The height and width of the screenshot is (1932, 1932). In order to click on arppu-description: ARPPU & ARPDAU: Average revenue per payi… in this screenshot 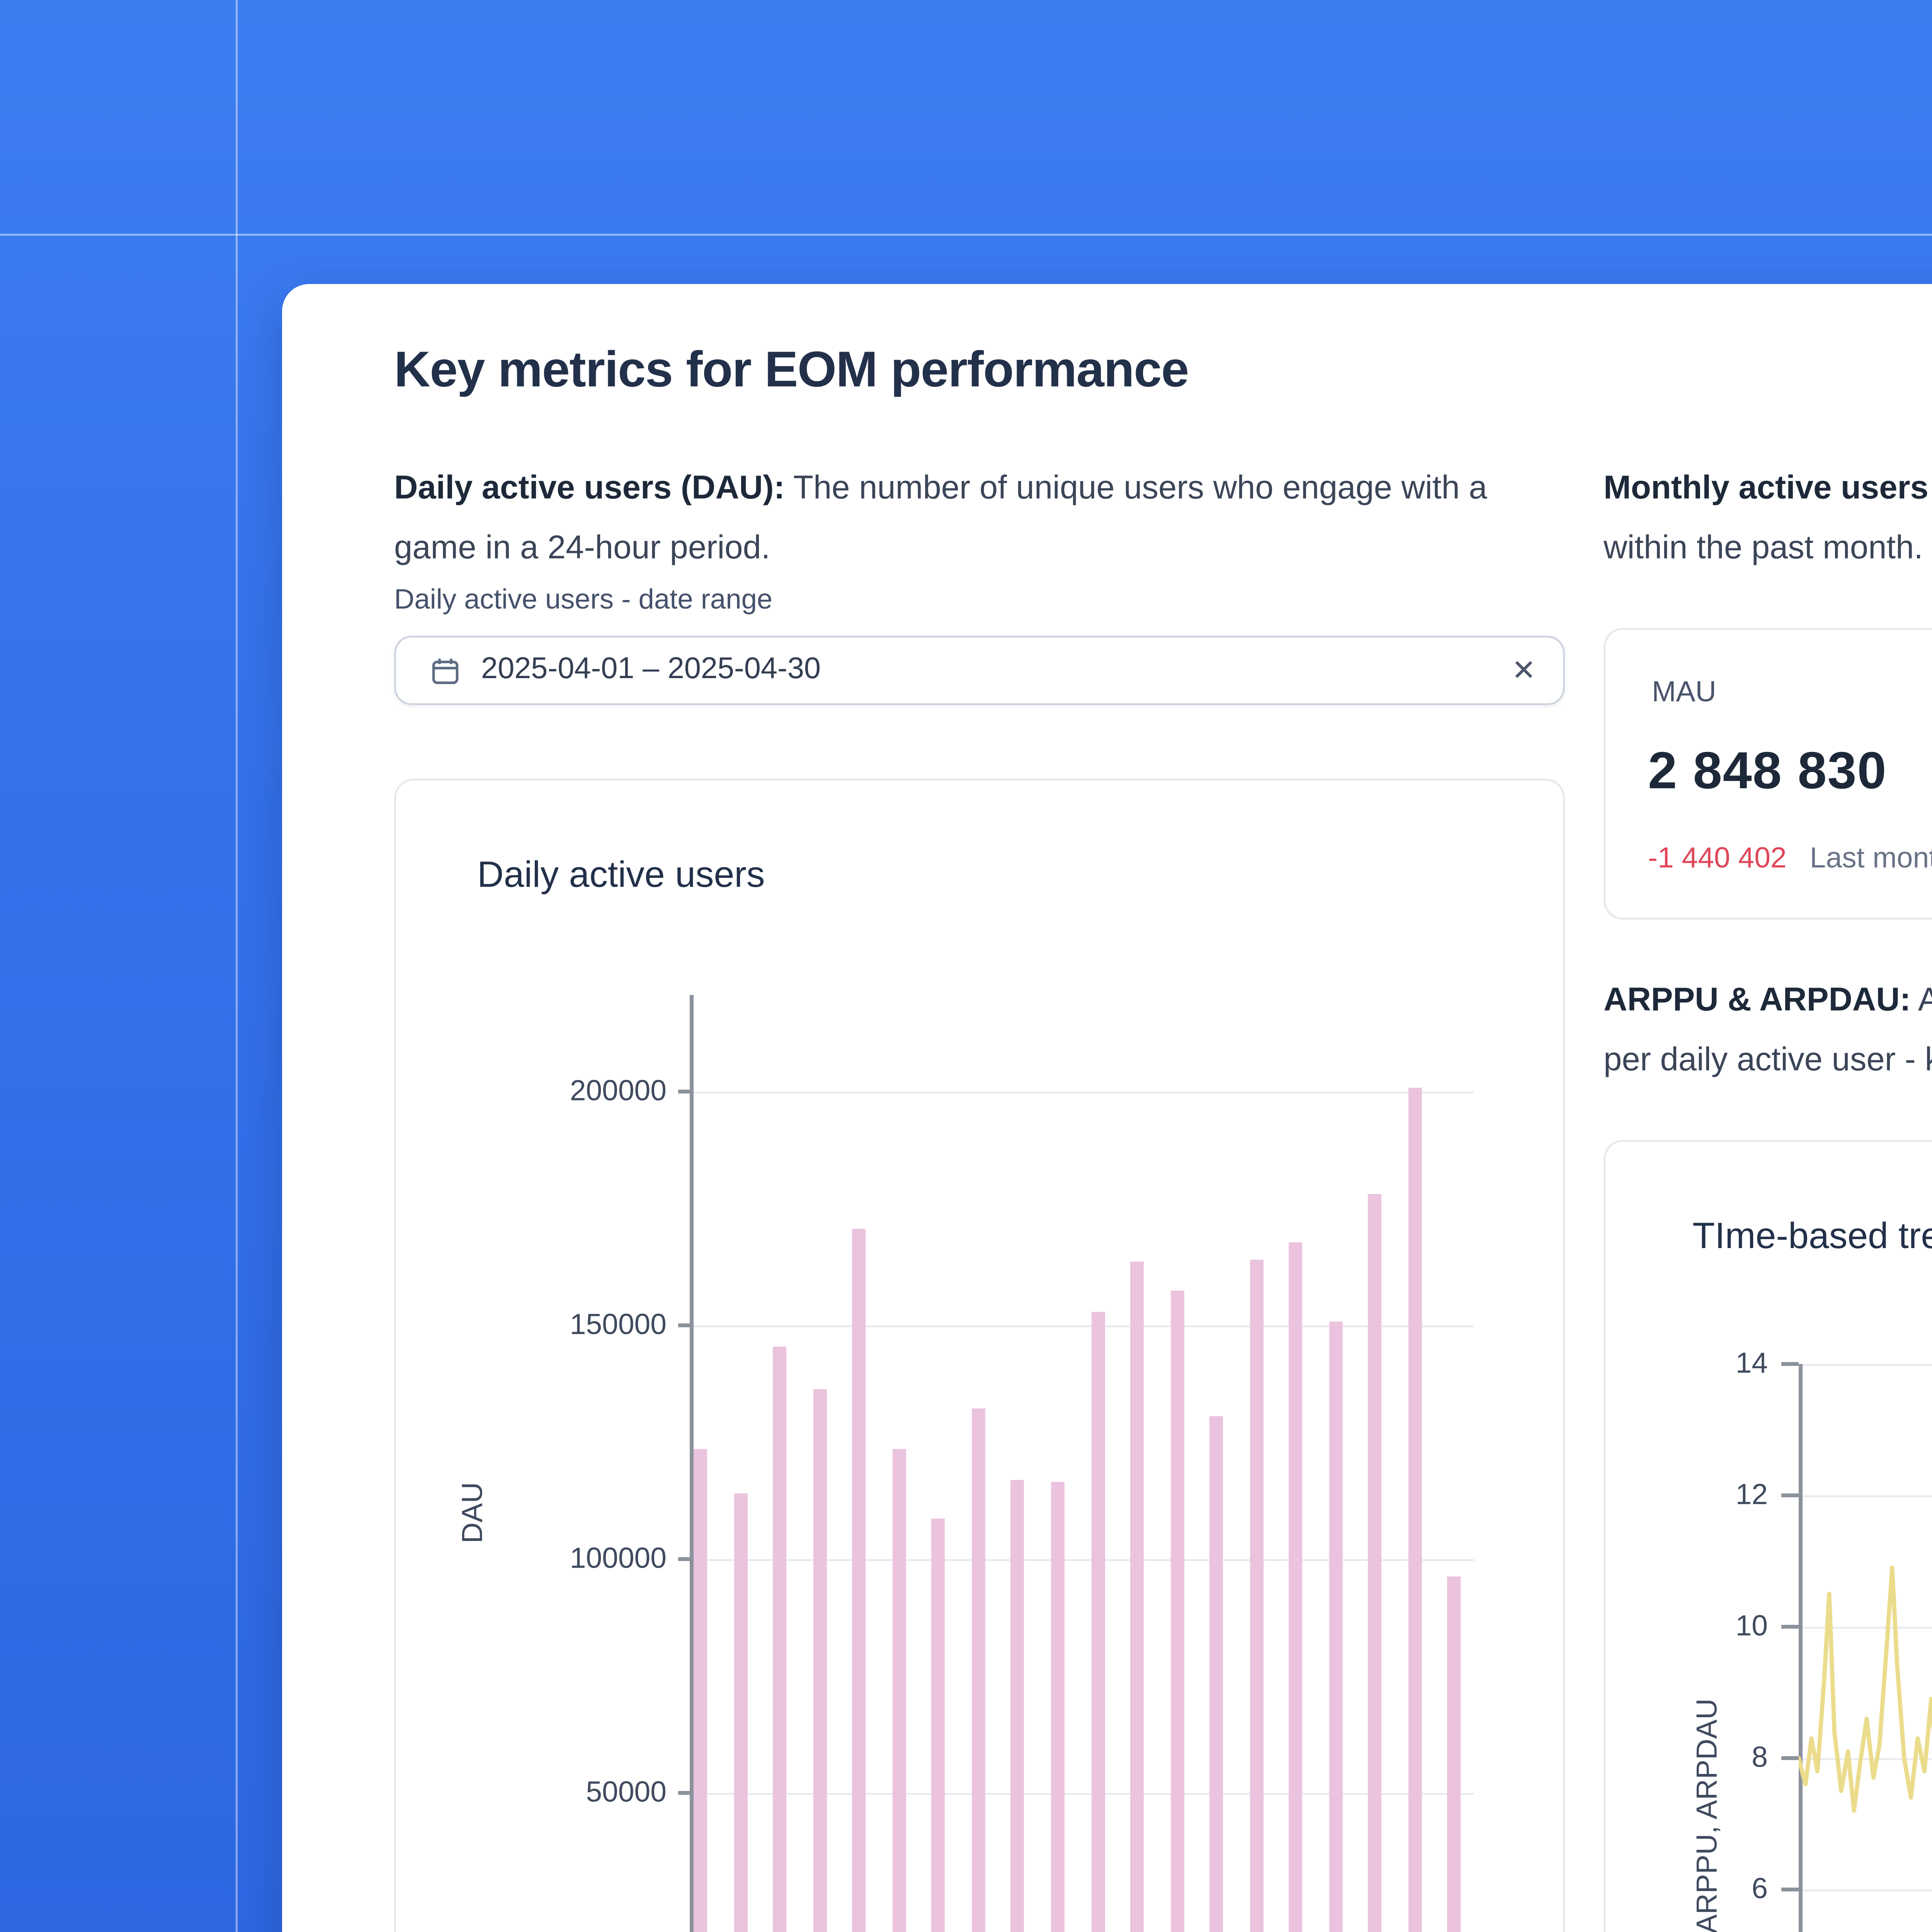, I will do `click(1768, 1030)`.